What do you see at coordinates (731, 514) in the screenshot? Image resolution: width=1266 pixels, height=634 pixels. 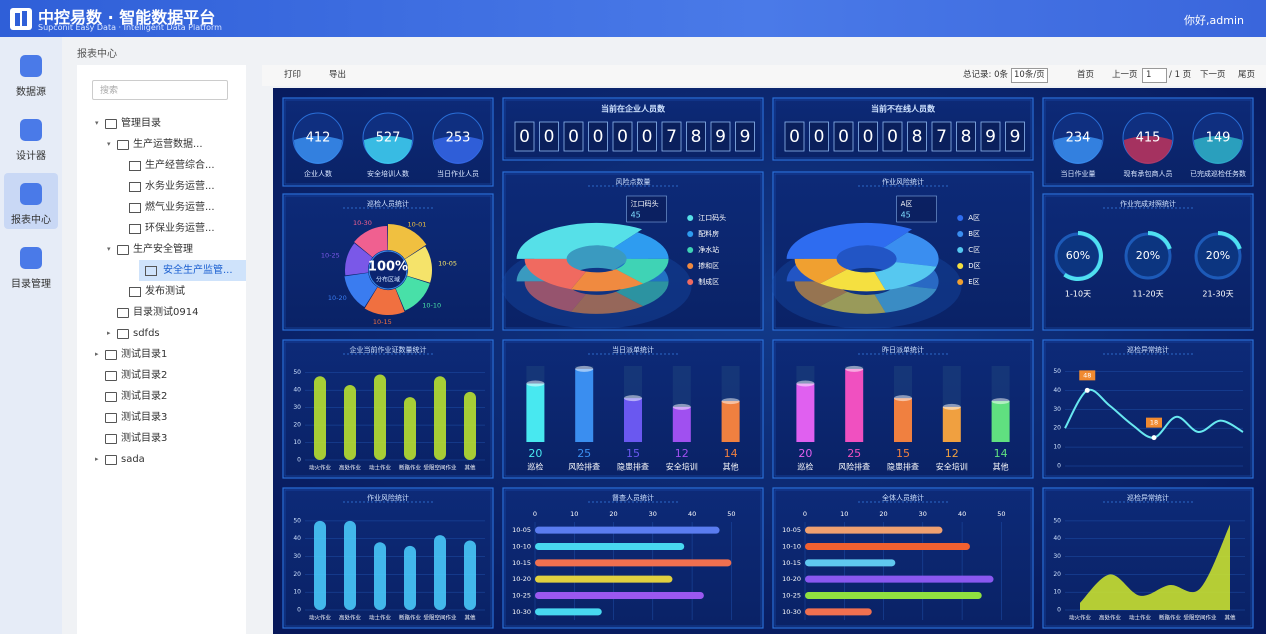 I see `x-tick-label: 50` at bounding box center [731, 514].